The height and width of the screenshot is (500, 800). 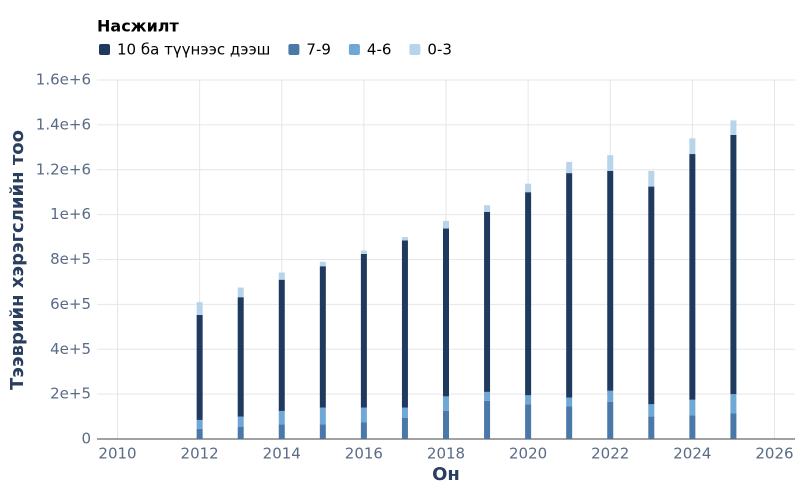 What do you see at coordinates (70, 394) in the screenshot?
I see `y-tick-label: 2e+5` at bounding box center [70, 394].